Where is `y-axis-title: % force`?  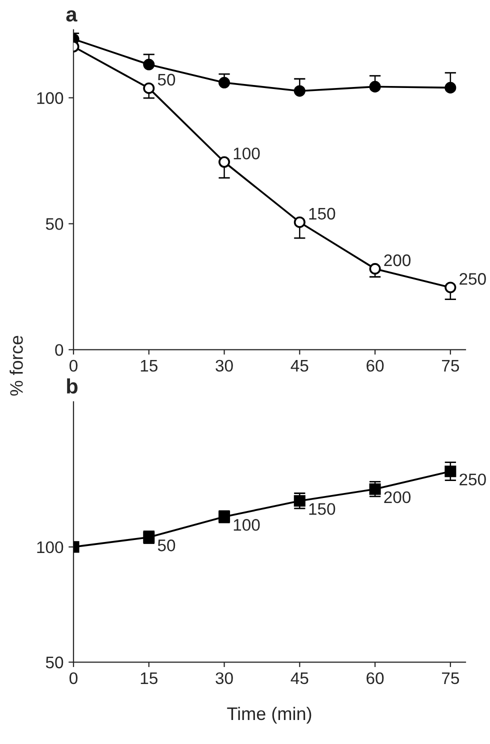 y-axis-title: % force is located at coordinates (16, 366).